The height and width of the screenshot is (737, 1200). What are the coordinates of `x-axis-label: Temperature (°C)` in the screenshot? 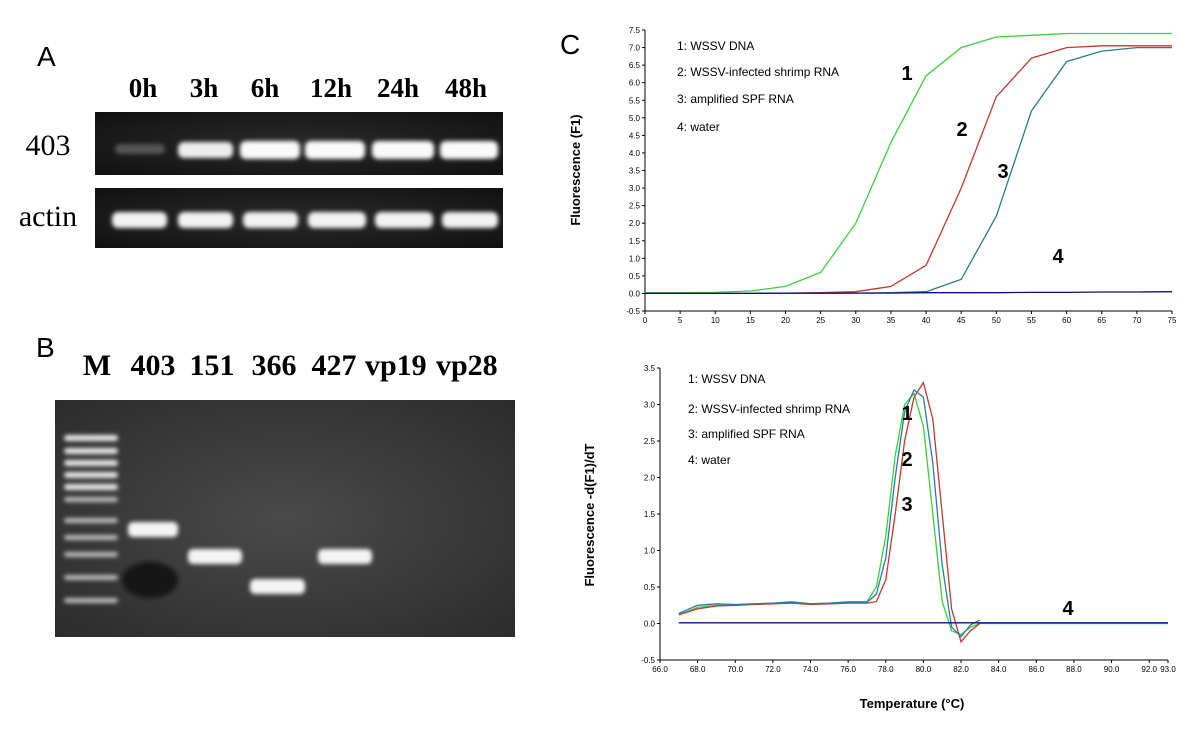 It's located at (912, 703).